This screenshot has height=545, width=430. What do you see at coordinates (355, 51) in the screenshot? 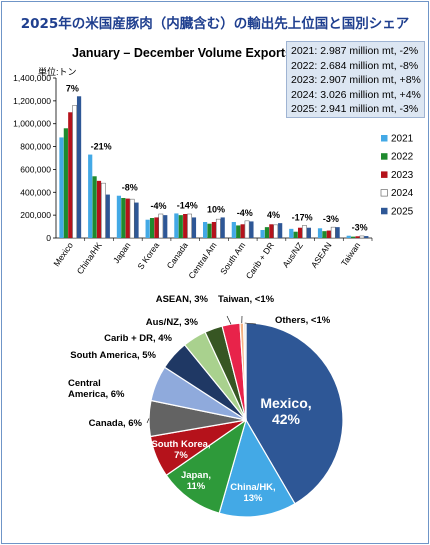
I see `summary-line-2021: 2021: 2.987 million mt, -2%` at bounding box center [355, 51].